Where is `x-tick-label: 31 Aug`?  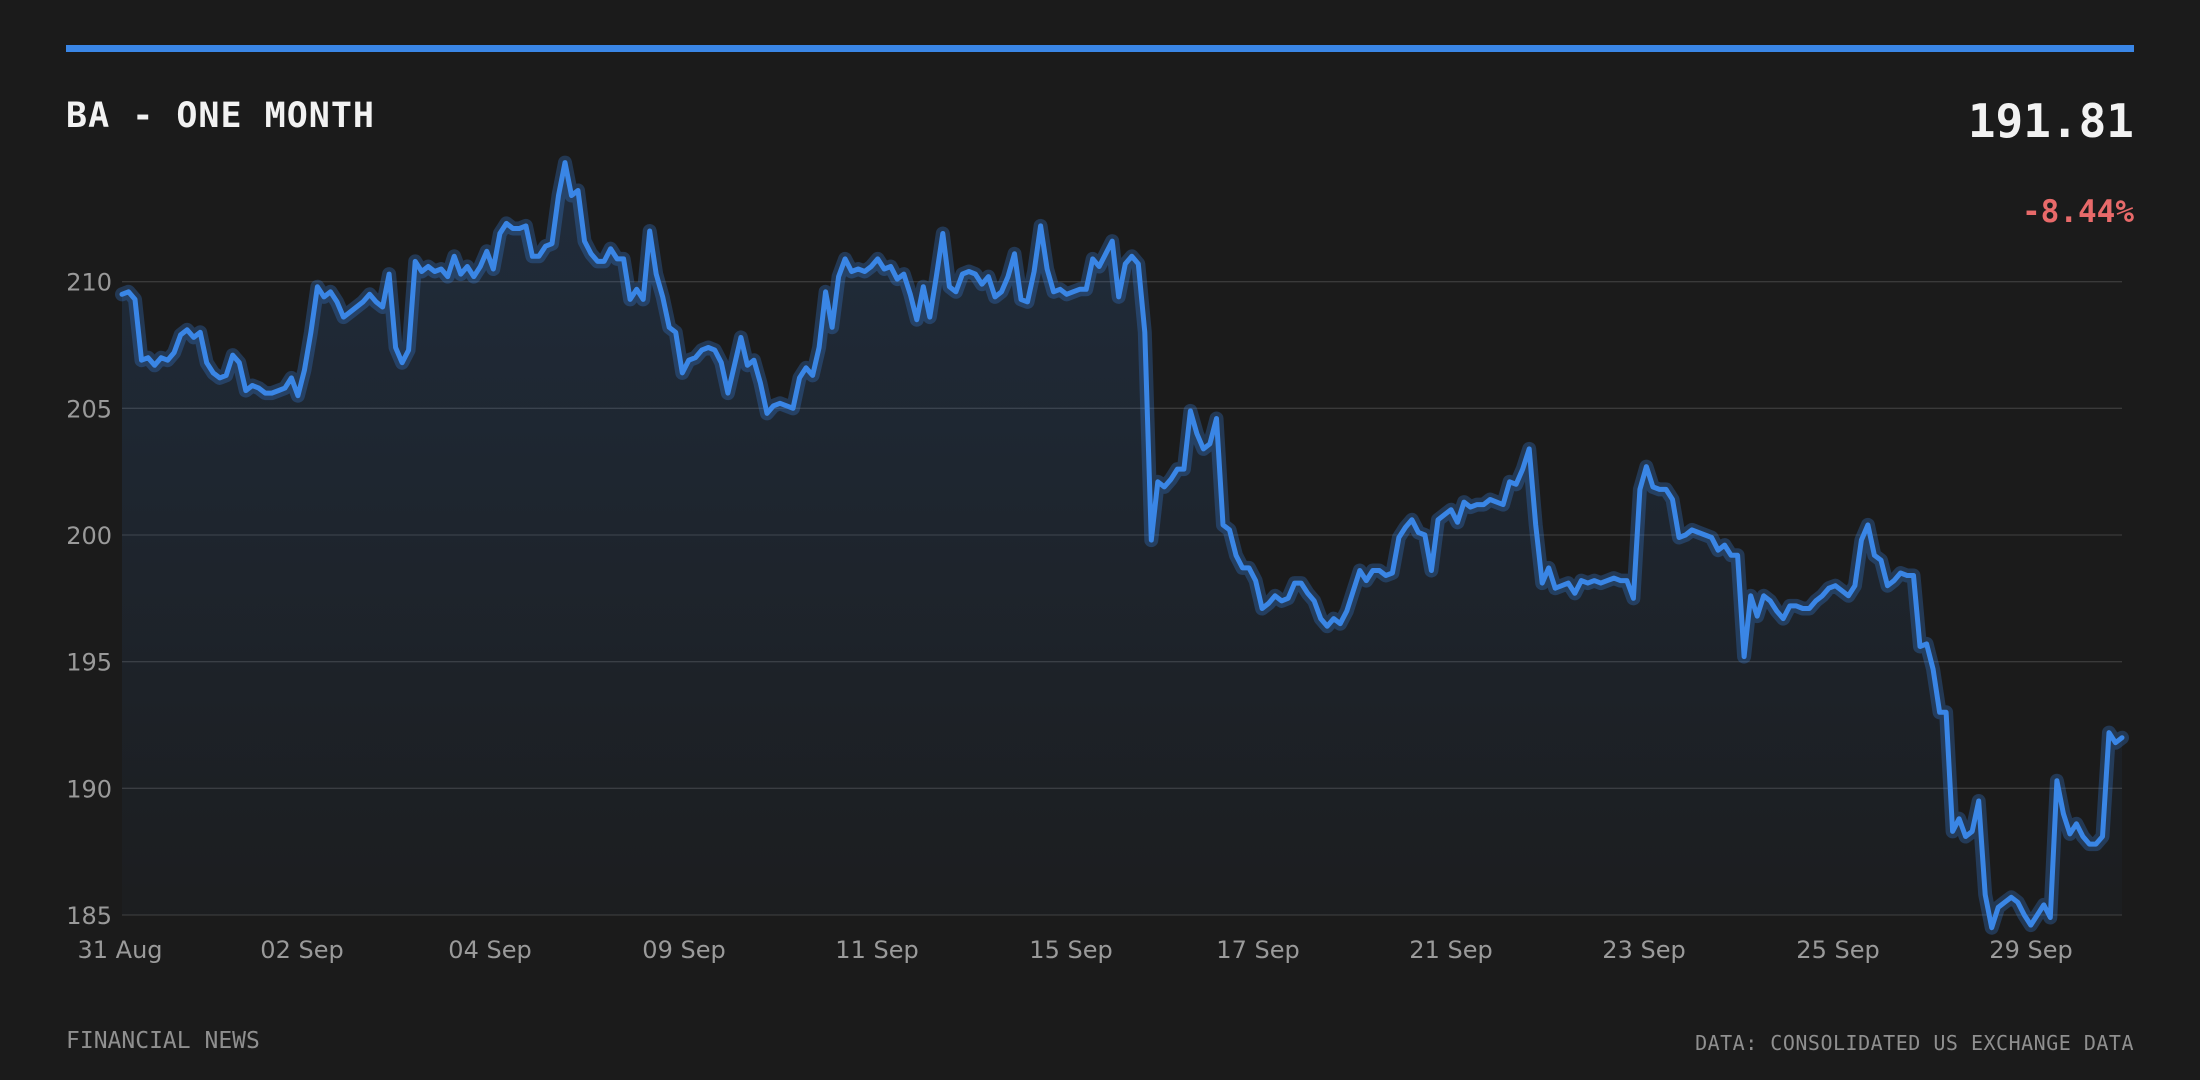 x-tick-label: 31 Aug is located at coordinates (119, 950).